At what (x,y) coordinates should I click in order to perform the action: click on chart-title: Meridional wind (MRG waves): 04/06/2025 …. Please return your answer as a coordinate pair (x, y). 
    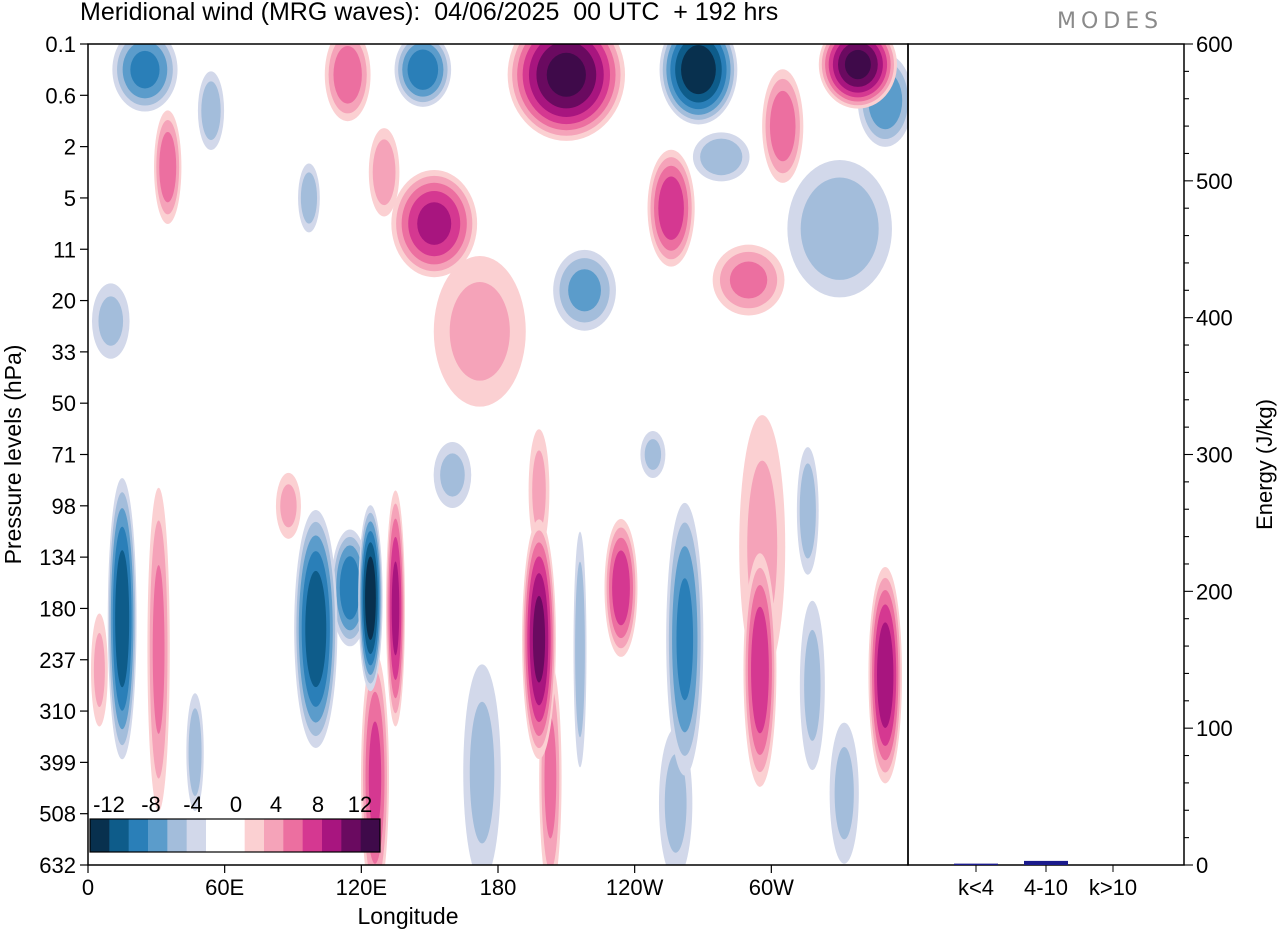
    Looking at the image, I should click on (429, 13).